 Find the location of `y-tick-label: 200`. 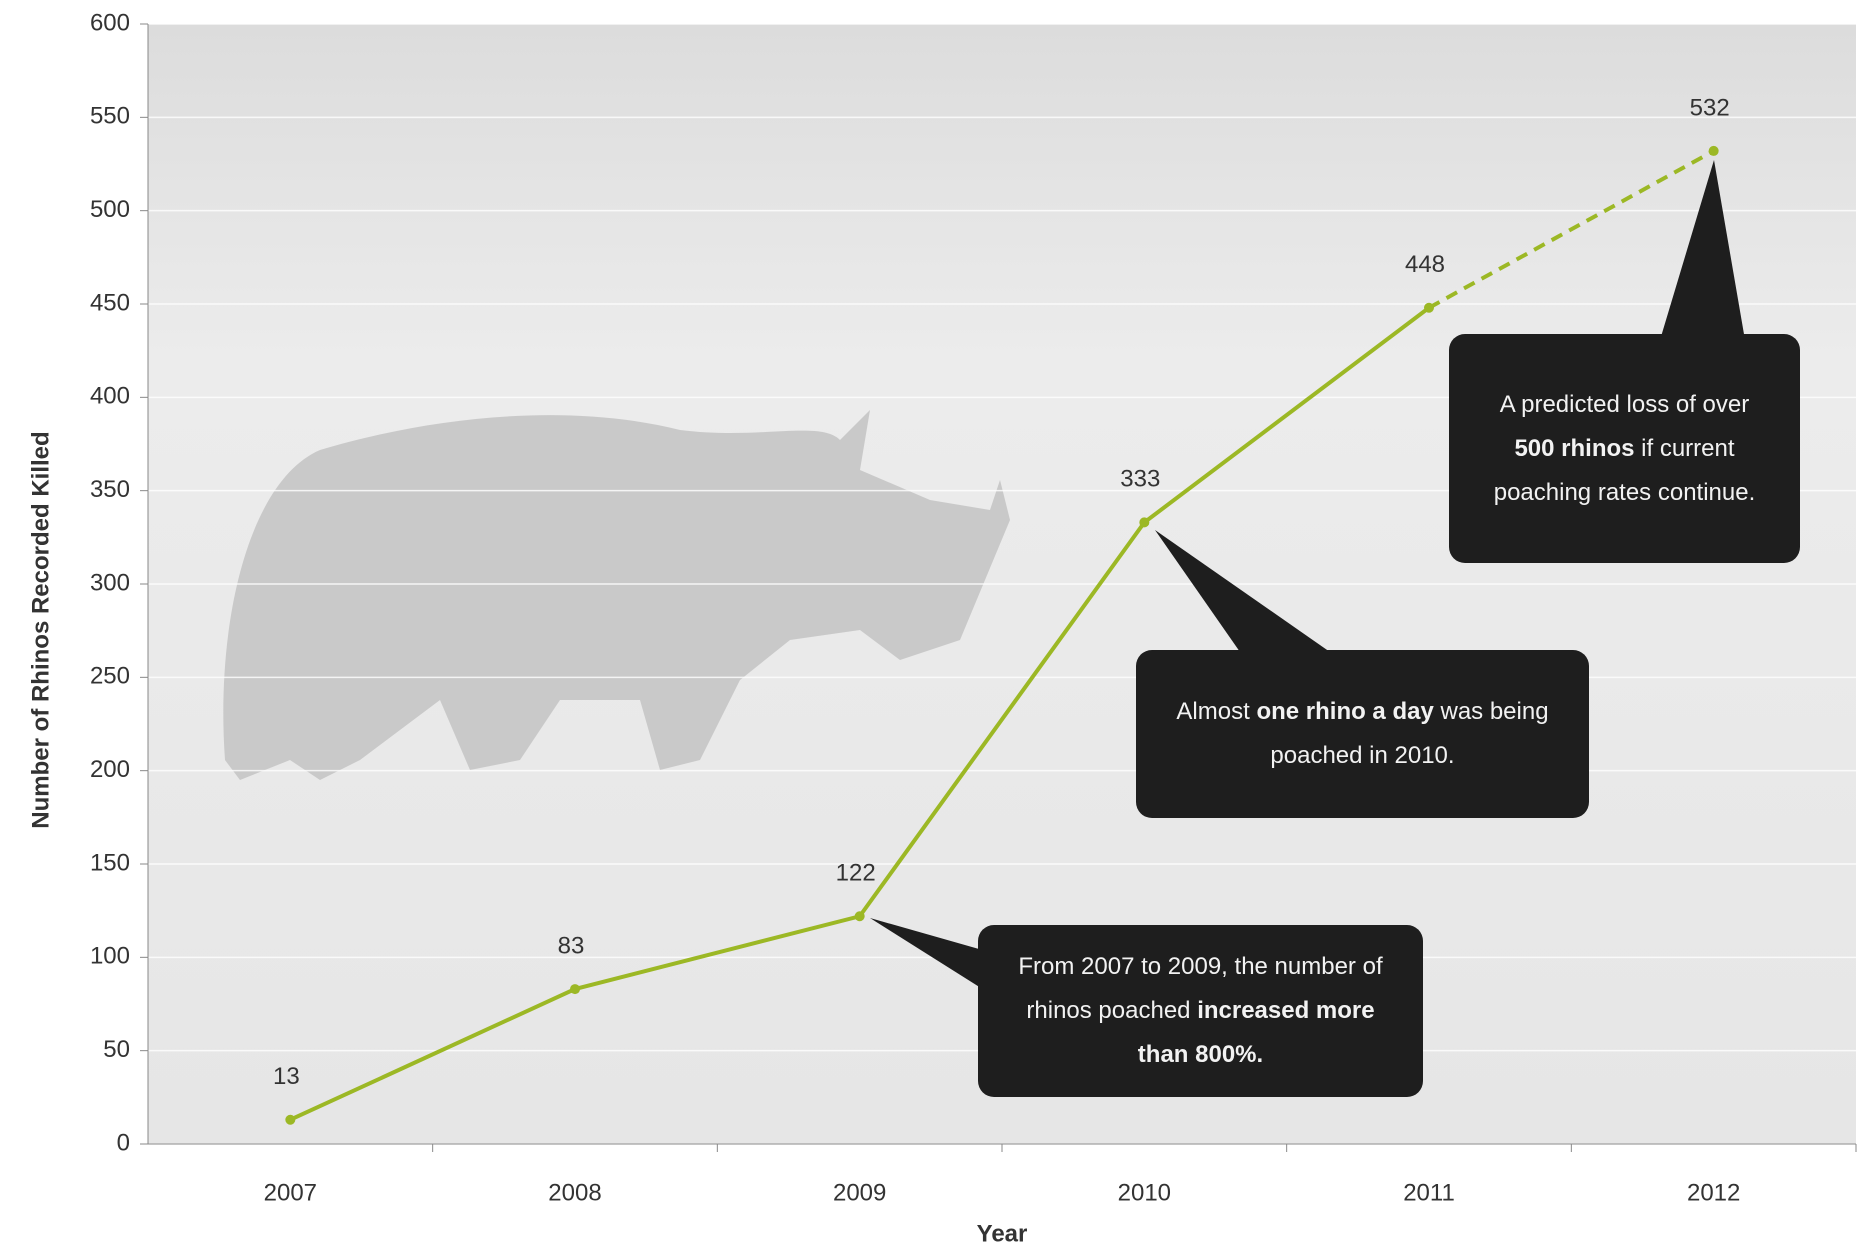

y-tick-label: 200 is located at coordinates (110, 769).